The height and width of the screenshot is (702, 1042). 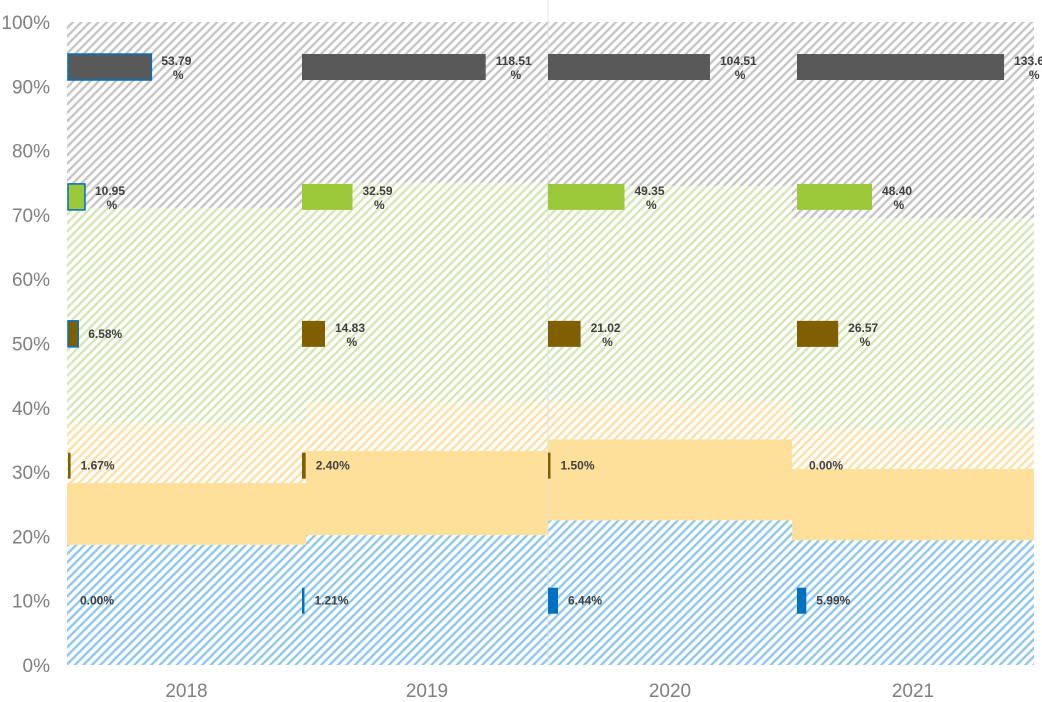 I want to click on series-brown-bar-2018, so click(x=73, y=334).